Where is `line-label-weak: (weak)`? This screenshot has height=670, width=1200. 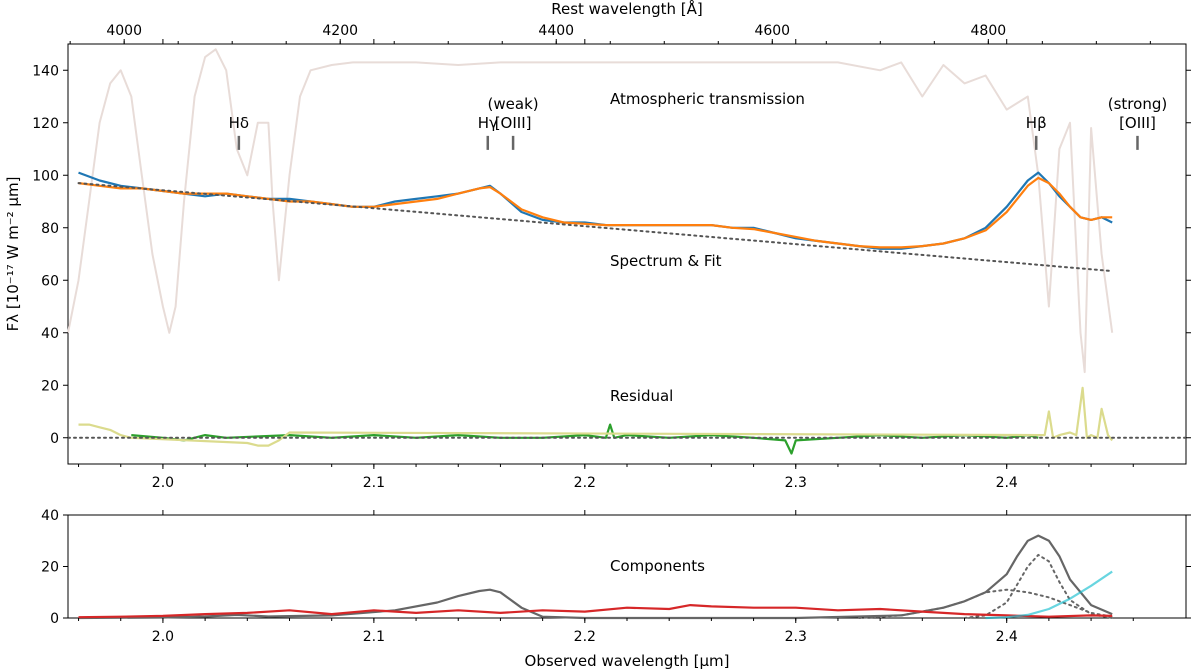 line-label-weak: (weak) is located at coordinates (513, 104).